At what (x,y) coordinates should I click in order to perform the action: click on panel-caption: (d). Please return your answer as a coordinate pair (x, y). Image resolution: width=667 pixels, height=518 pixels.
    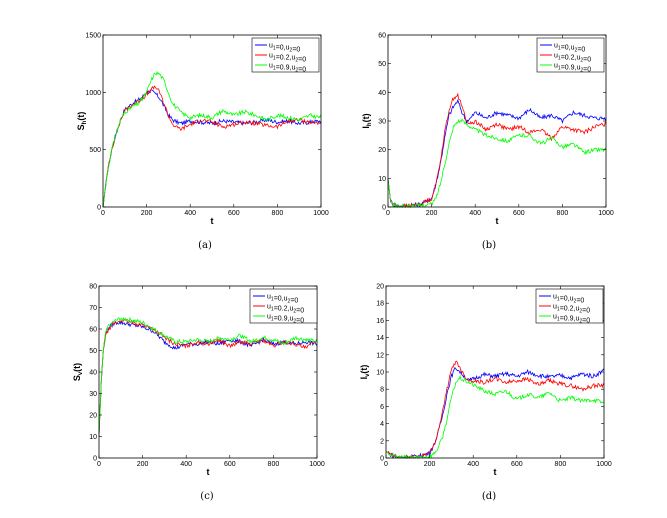
    Looking at the image, I should click on (489, 496).